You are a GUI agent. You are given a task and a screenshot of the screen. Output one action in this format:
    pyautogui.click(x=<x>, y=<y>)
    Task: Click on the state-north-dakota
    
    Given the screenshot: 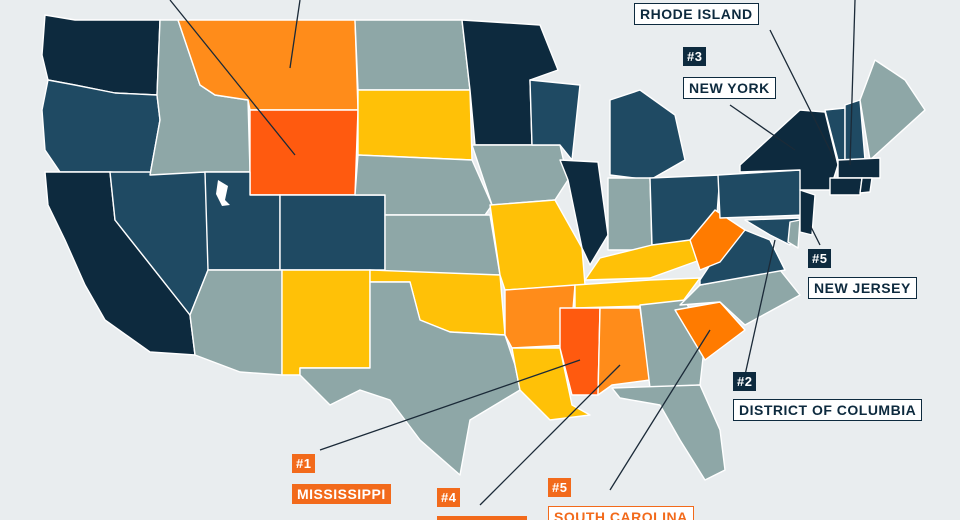 What is the action you would take?
    pyautogui.click(x=412, y=55)
    